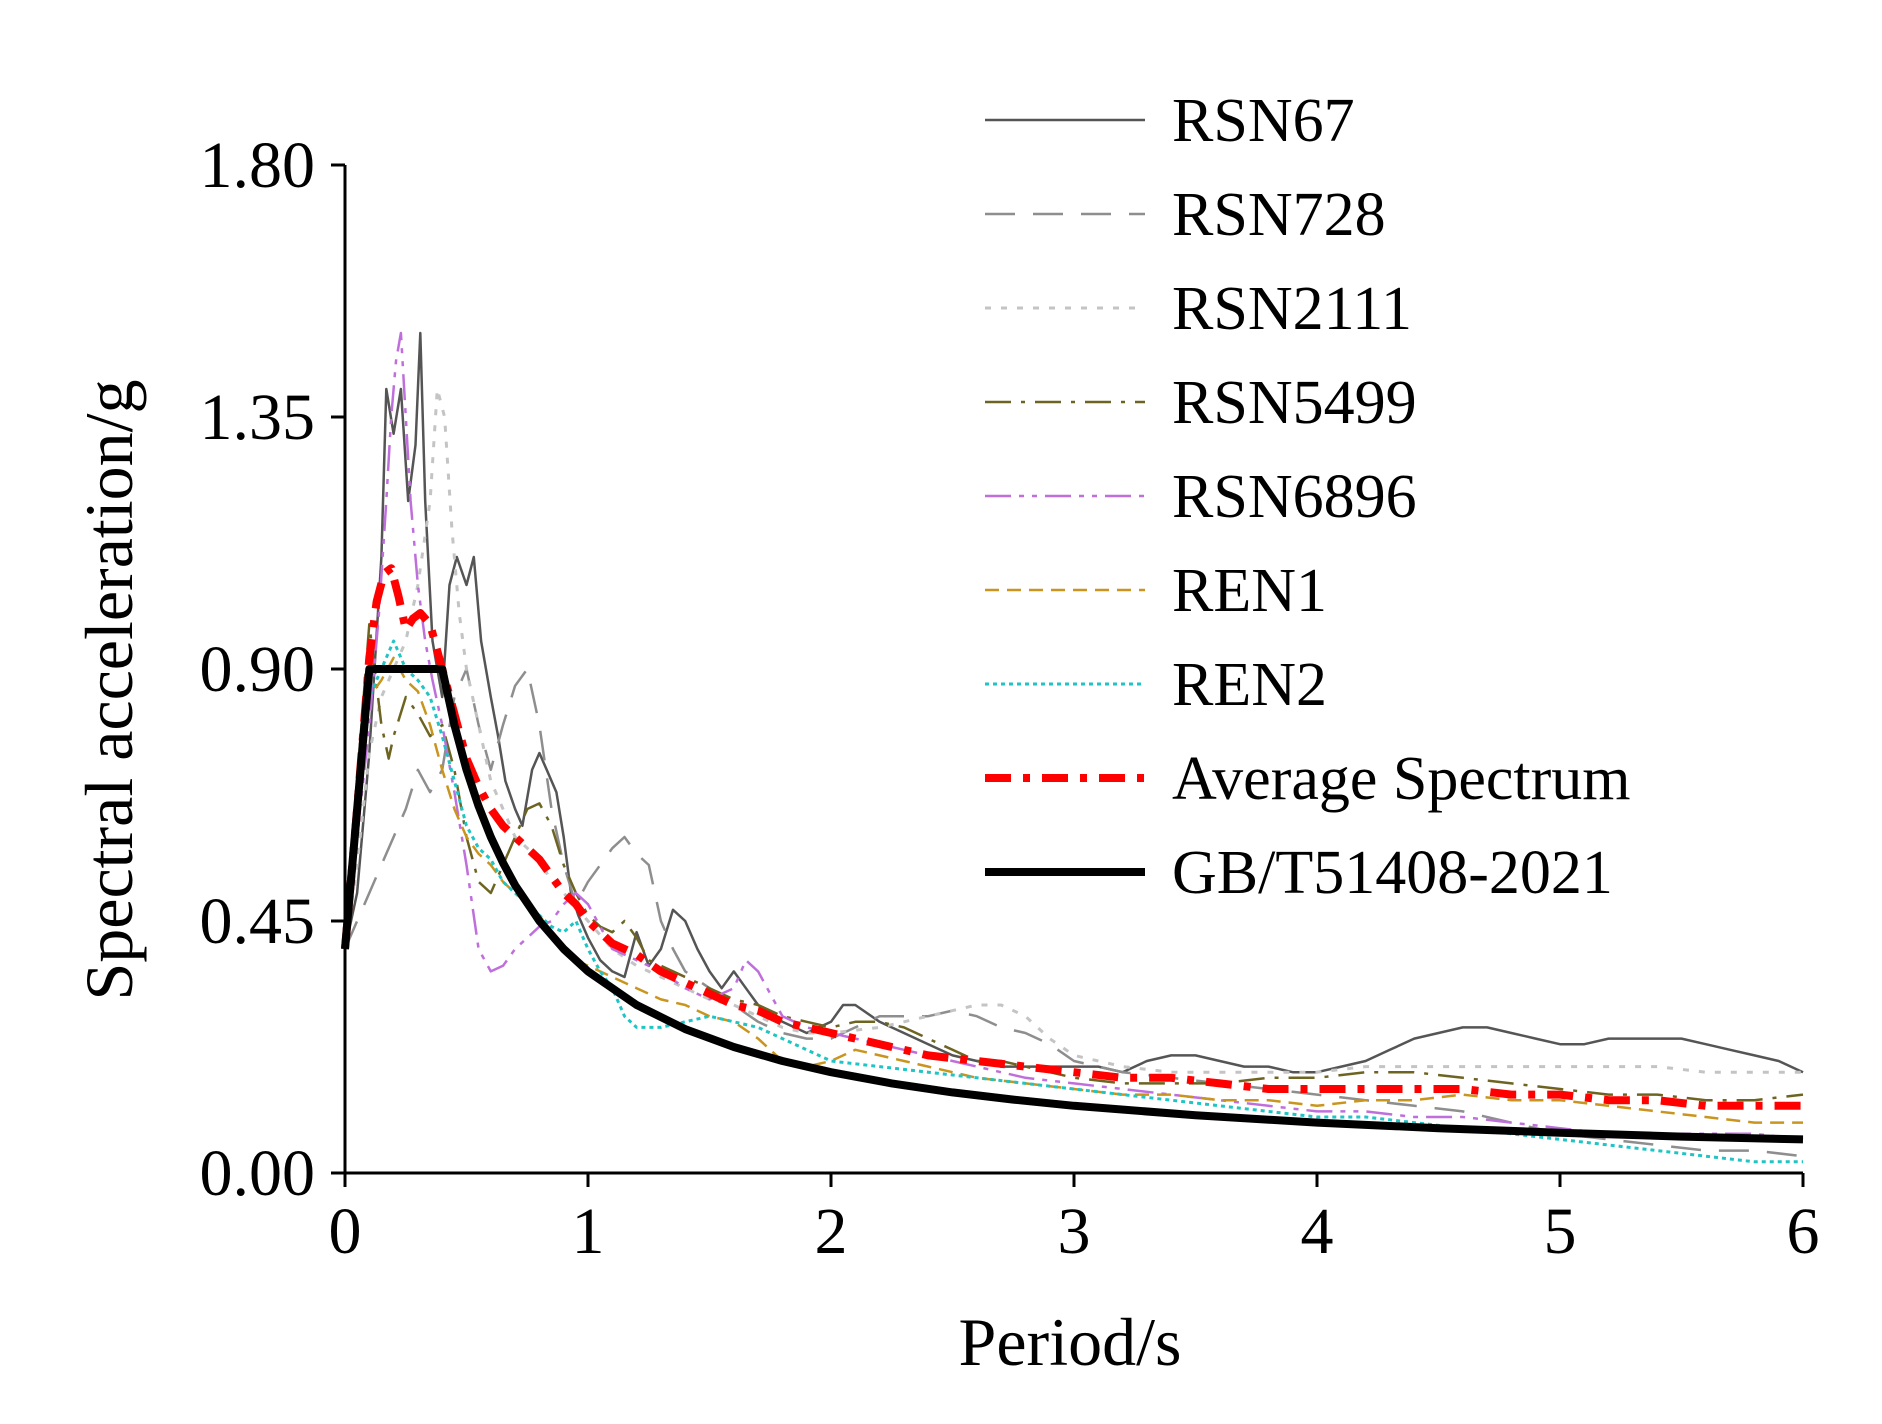 The width and height of the screenshot is (1882, 1424). I want to click on legend-item-rsn5499: RSN5499, so click(1201, 403).